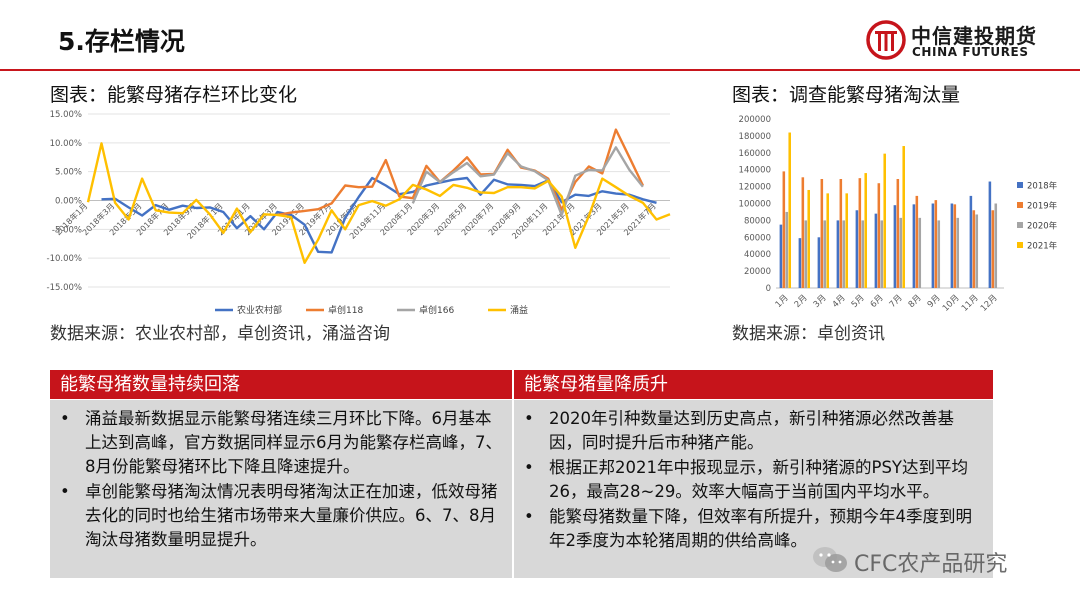 The image size is (1080, 608). I want to click on bar-2019年-3月, so click(822, 233).